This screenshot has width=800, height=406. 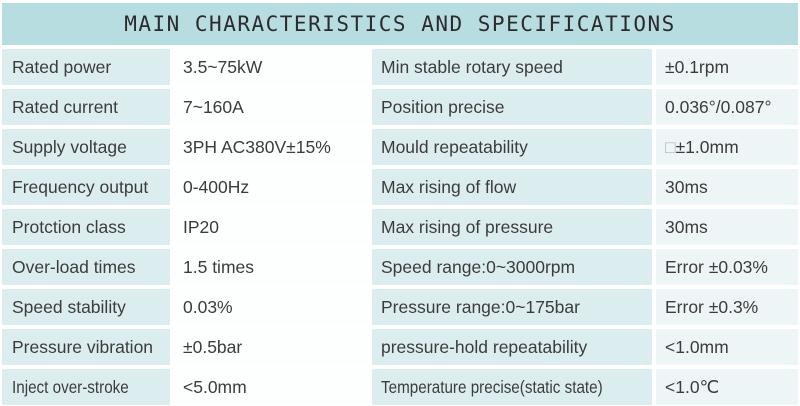 What do you see at coordinates (86, 267) in the screenshot?
I see `spec-label: Over-load times` at bounding box center [86, 267].